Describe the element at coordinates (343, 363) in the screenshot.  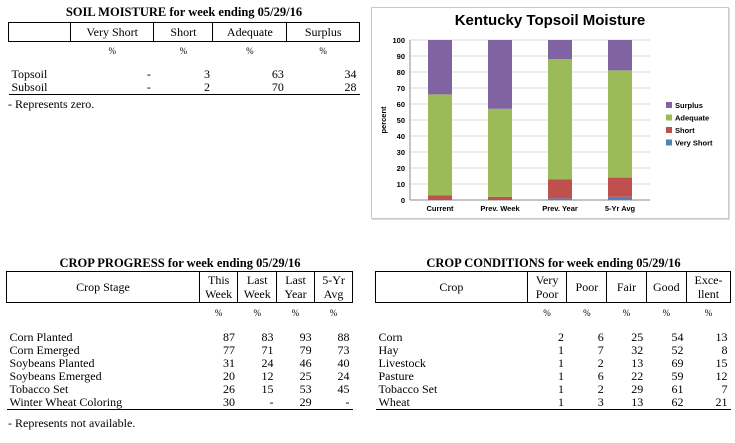
I see `cell-value: 40` at that location.